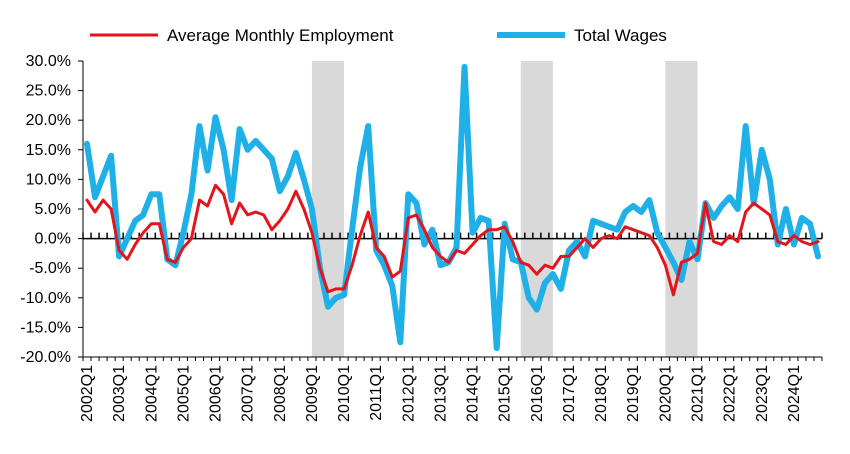 Image resolution: width=850 pixels, height=454 pixels. I want to click on x-tick-label: 2003Q1, so click(119, 393).